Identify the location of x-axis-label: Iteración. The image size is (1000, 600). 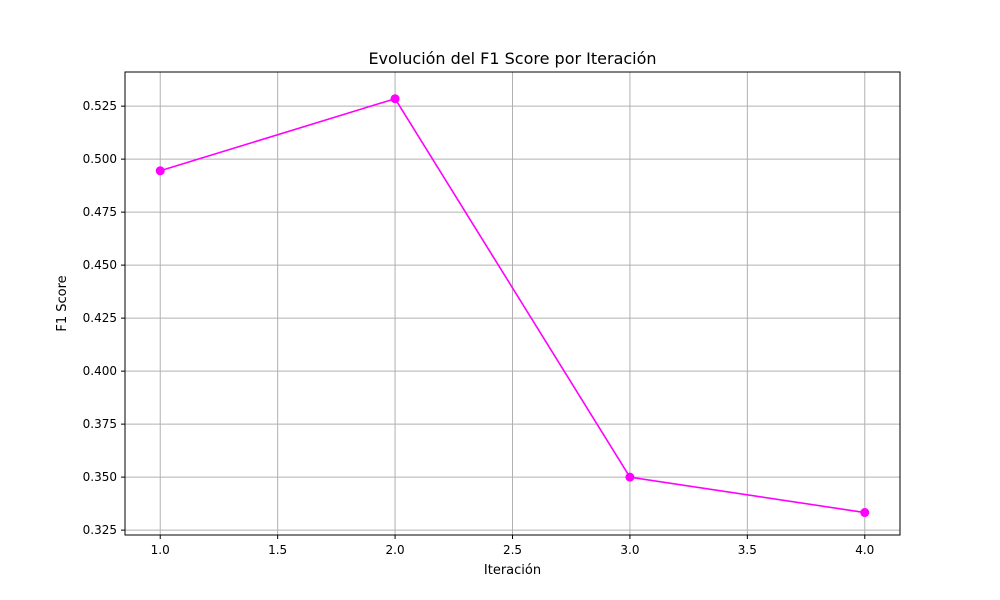
(512, 570).